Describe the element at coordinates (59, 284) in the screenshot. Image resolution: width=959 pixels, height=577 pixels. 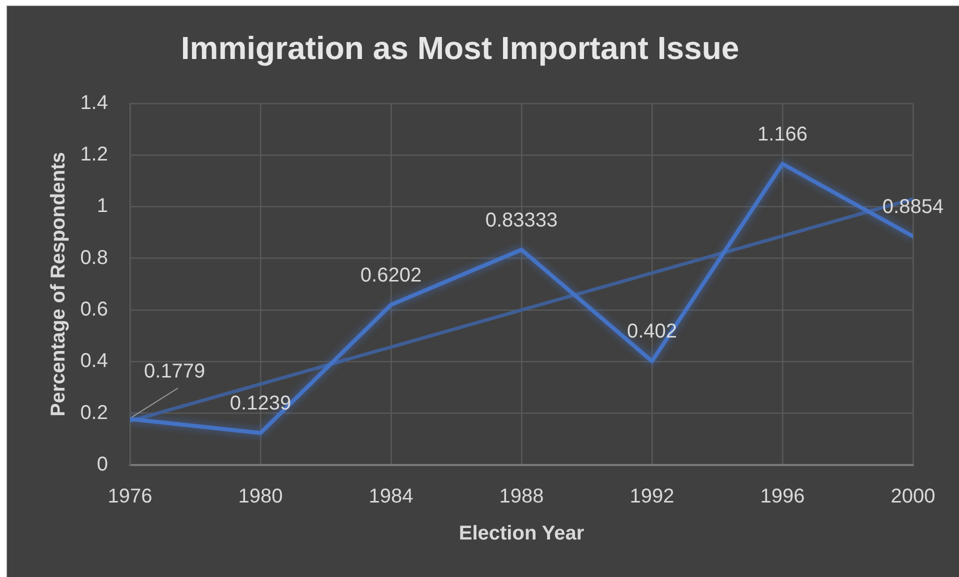
I see `y-axis-title: Percentage of Respondents` at that location.